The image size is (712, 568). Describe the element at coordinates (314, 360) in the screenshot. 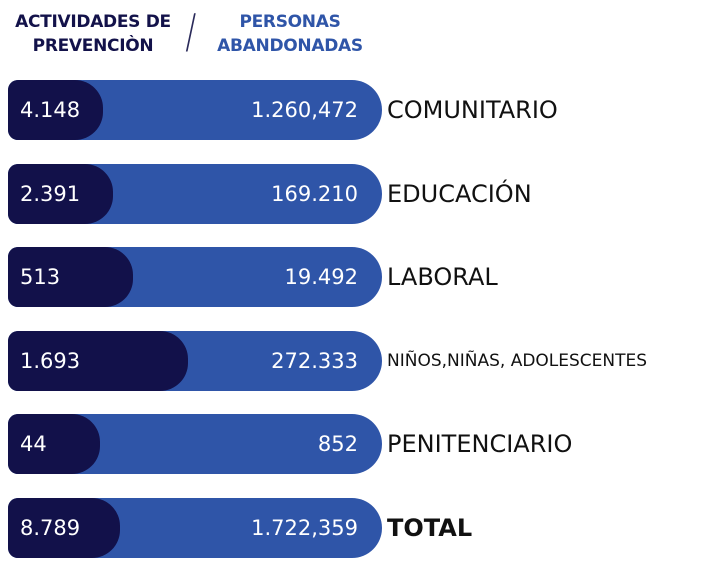

I see `people-value: 272.333` at that location.